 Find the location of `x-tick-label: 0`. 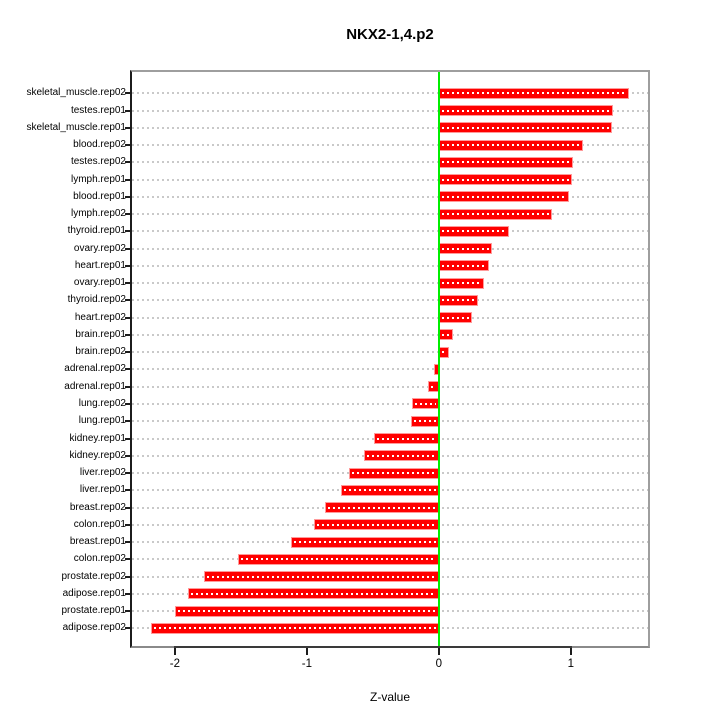

x-tick-label: 0 is located at coordinates (438, 664).